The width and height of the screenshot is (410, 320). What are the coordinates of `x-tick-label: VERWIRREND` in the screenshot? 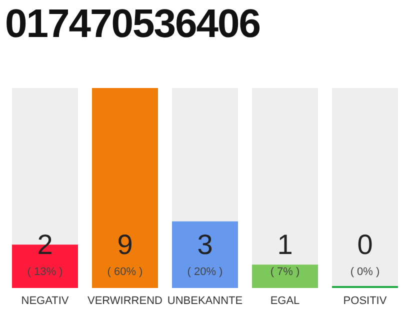 It's located at (125, 300).